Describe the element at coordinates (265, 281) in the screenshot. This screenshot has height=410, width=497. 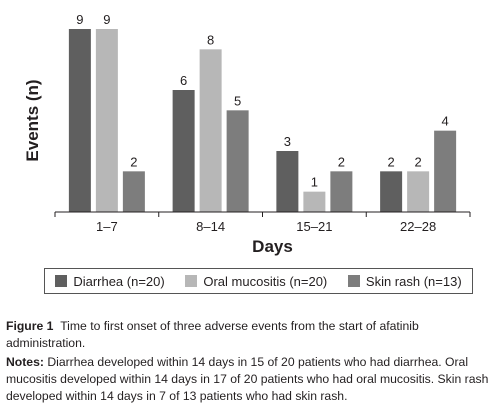
I see `legend-label: Oral mucositis (n=20)` at that location.